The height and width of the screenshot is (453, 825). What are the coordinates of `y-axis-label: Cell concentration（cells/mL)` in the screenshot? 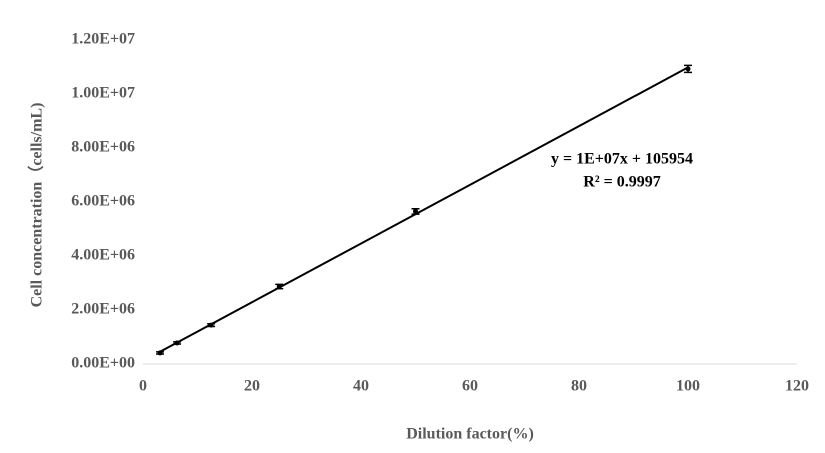 It's located at (37, 205).